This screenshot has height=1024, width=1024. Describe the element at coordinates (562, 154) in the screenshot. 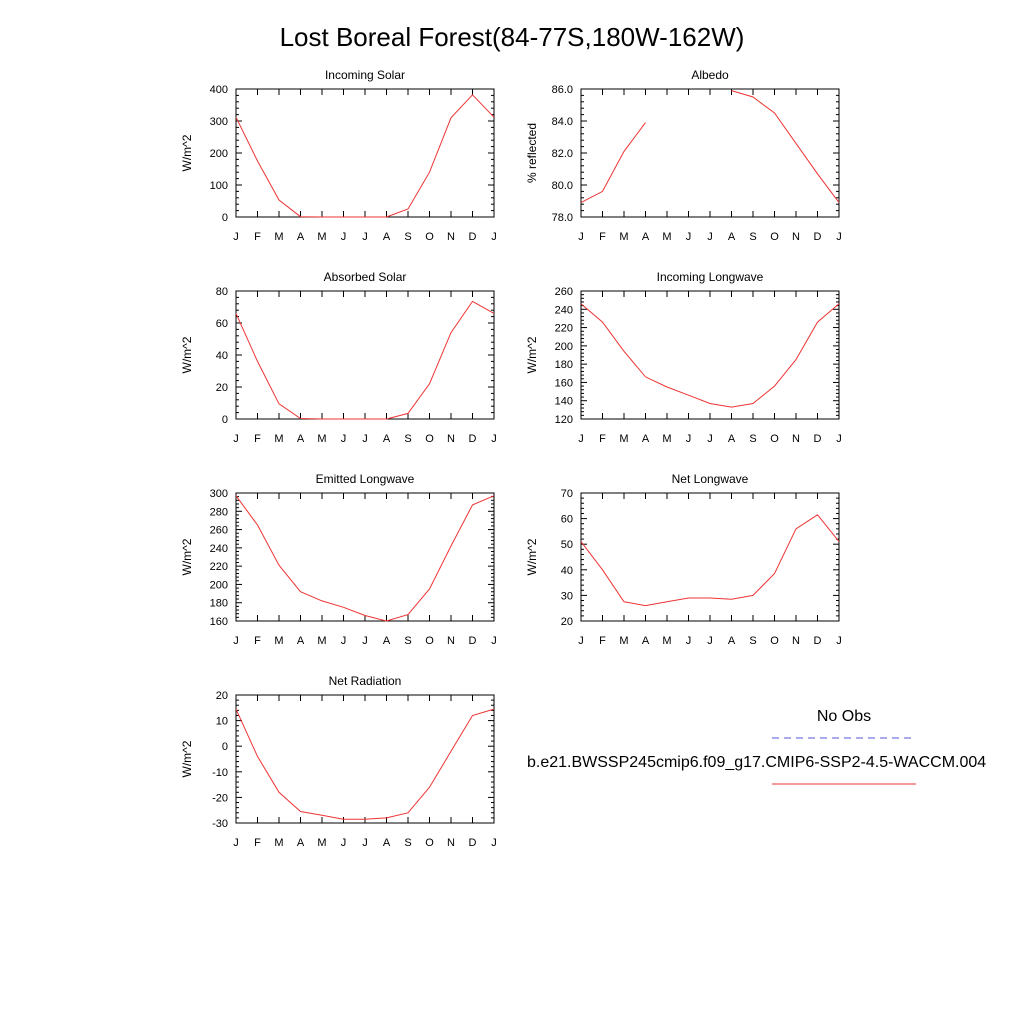

I see `y-tick-label: 82.0` at that location.